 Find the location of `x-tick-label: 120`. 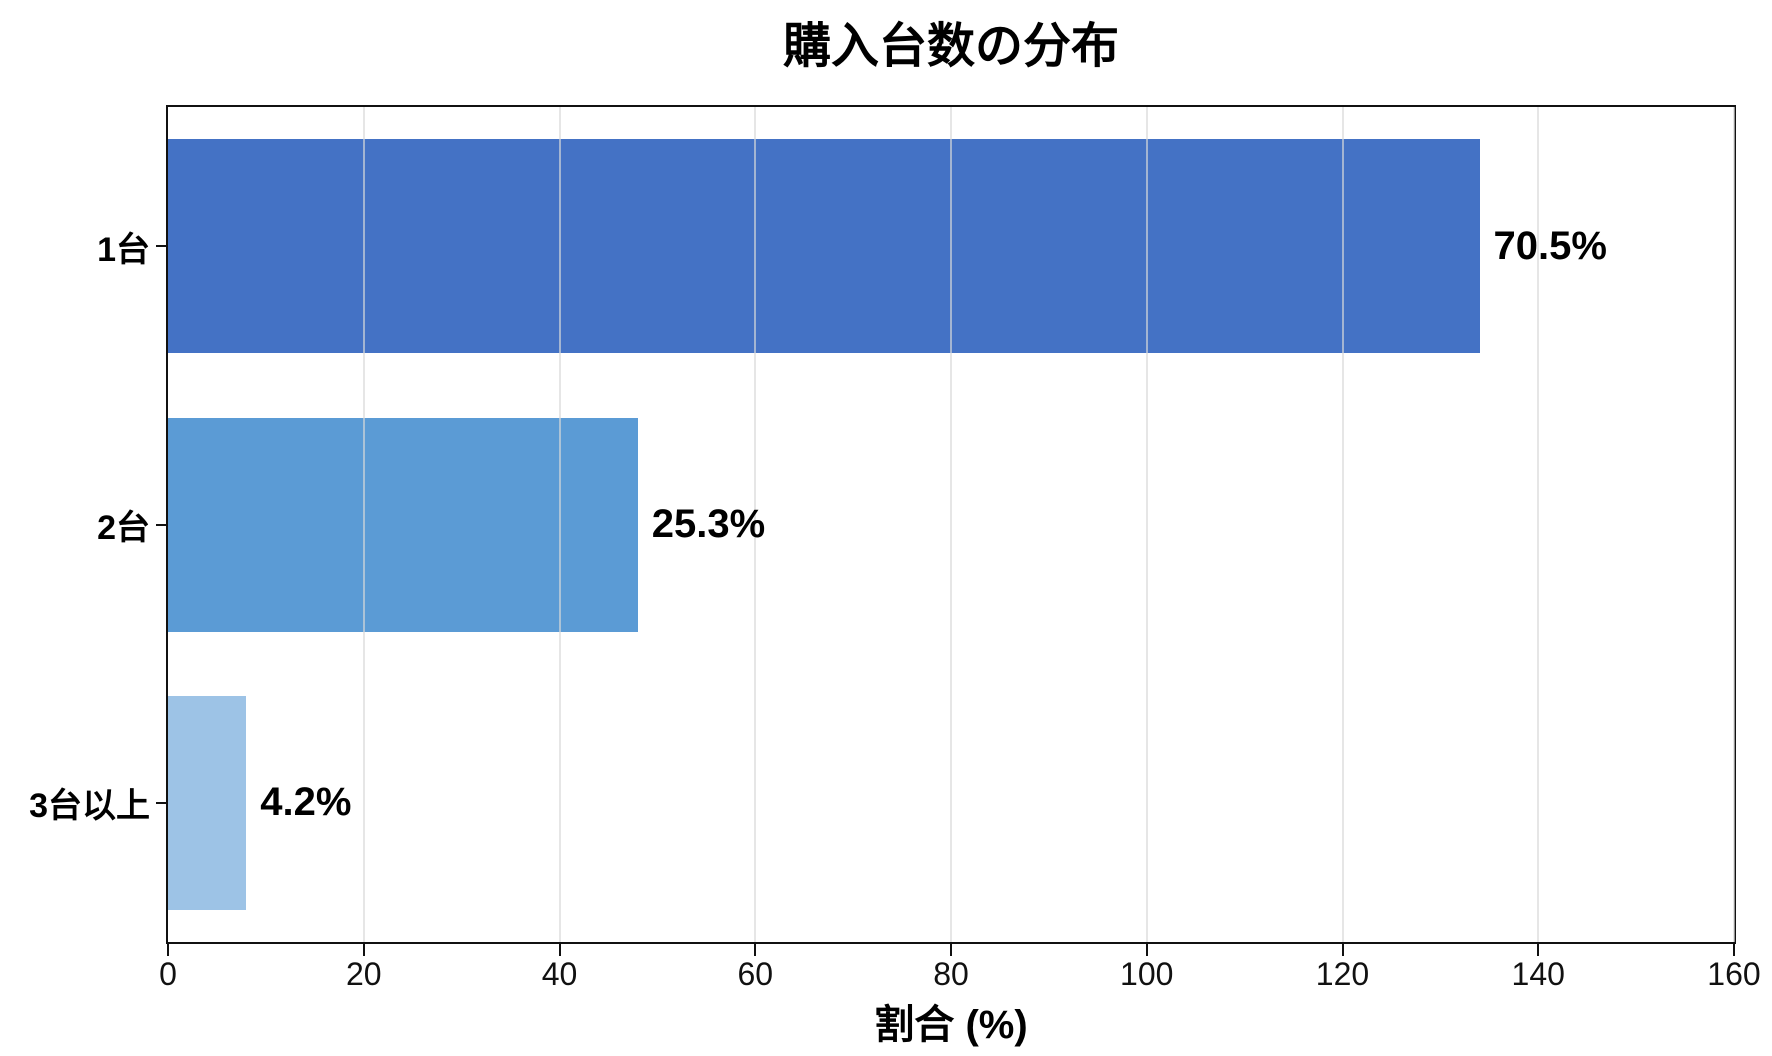

x-tick-label: 120 is located at coordinates (1342, 974).